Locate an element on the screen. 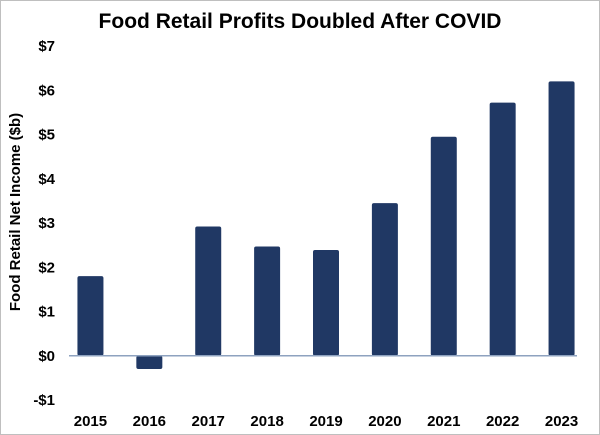  y-axis-title: Food Retail Net Income ($b) is located at coordinates (15, 212).